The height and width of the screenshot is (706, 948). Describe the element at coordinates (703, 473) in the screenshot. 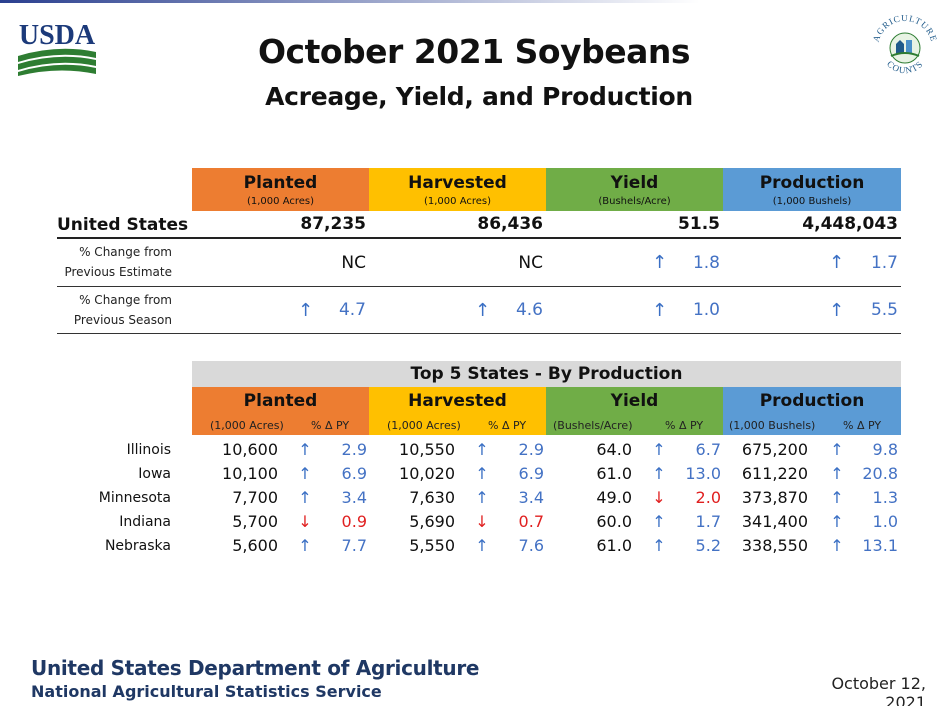

I see `table-cell-pct-change: 13.0` at that location.